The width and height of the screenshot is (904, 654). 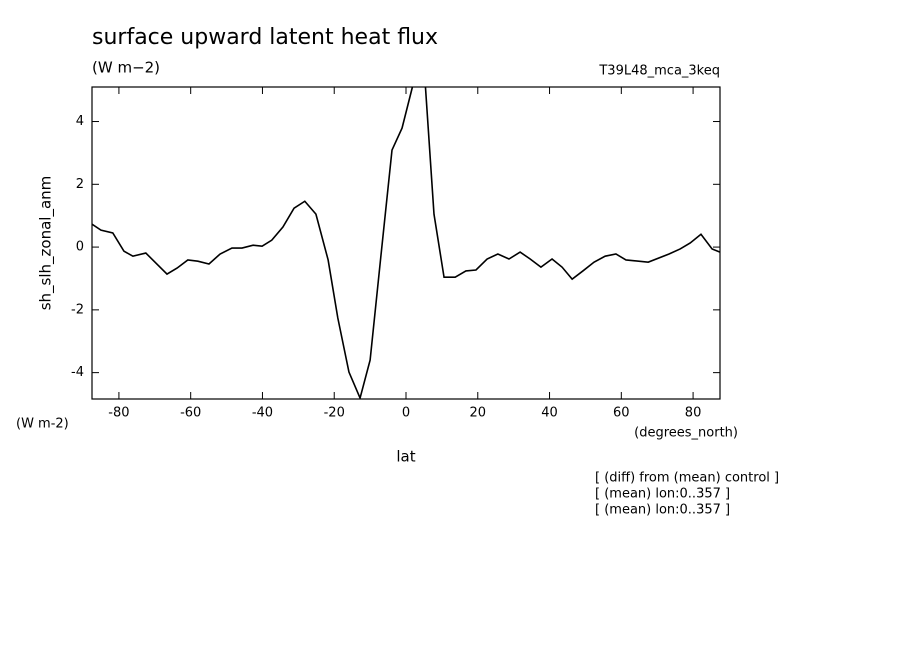 What do you see at coordinates (406, 413) in the screenshot?
I see `x-tick-label: 0` at bounding box center [406, 413].